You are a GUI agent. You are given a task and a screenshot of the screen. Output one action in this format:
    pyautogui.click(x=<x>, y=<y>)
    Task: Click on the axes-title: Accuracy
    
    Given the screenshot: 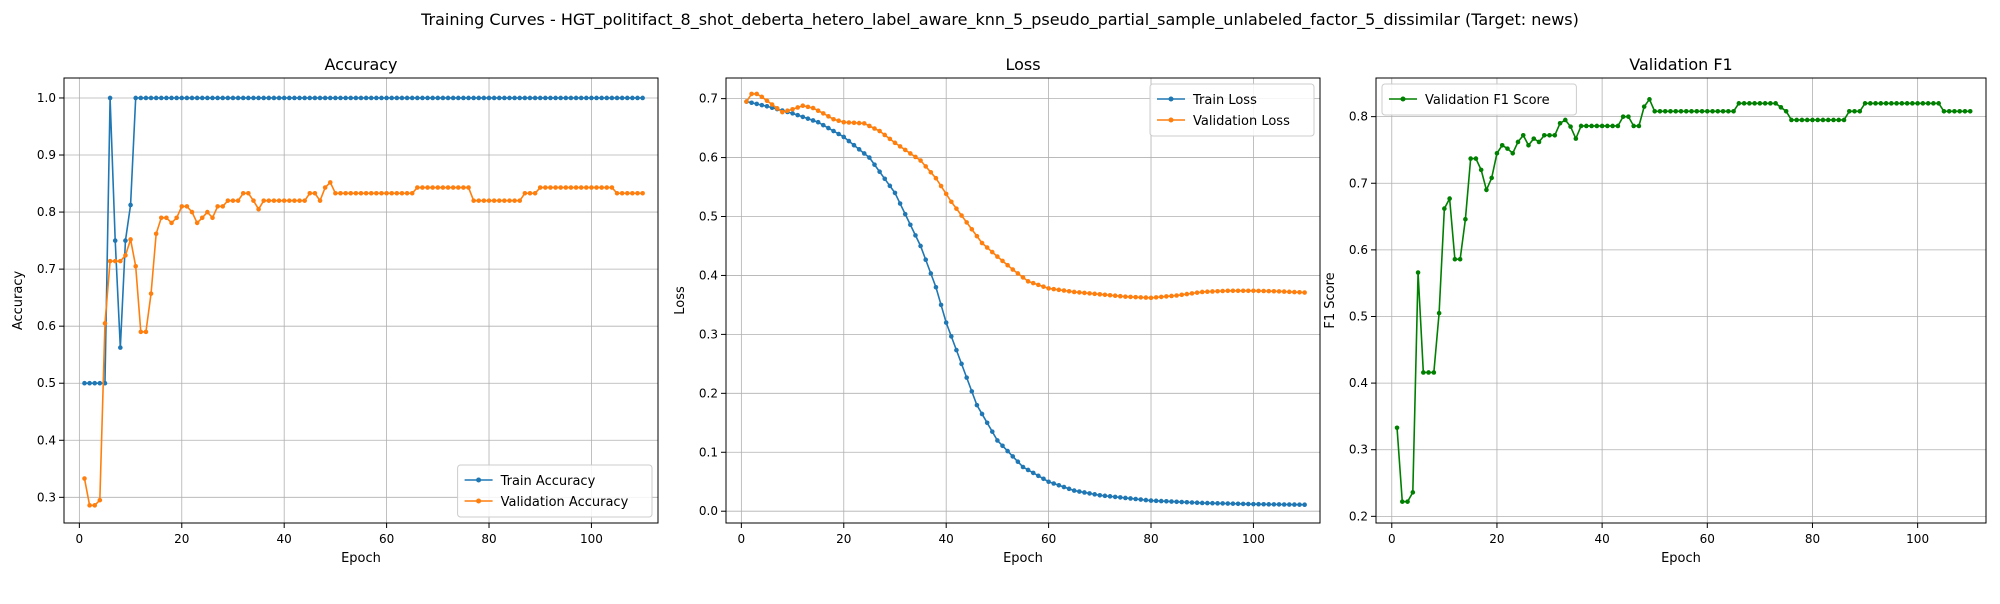 What is the action you would take?
    pyautogui.click(x=360, y=64)
    